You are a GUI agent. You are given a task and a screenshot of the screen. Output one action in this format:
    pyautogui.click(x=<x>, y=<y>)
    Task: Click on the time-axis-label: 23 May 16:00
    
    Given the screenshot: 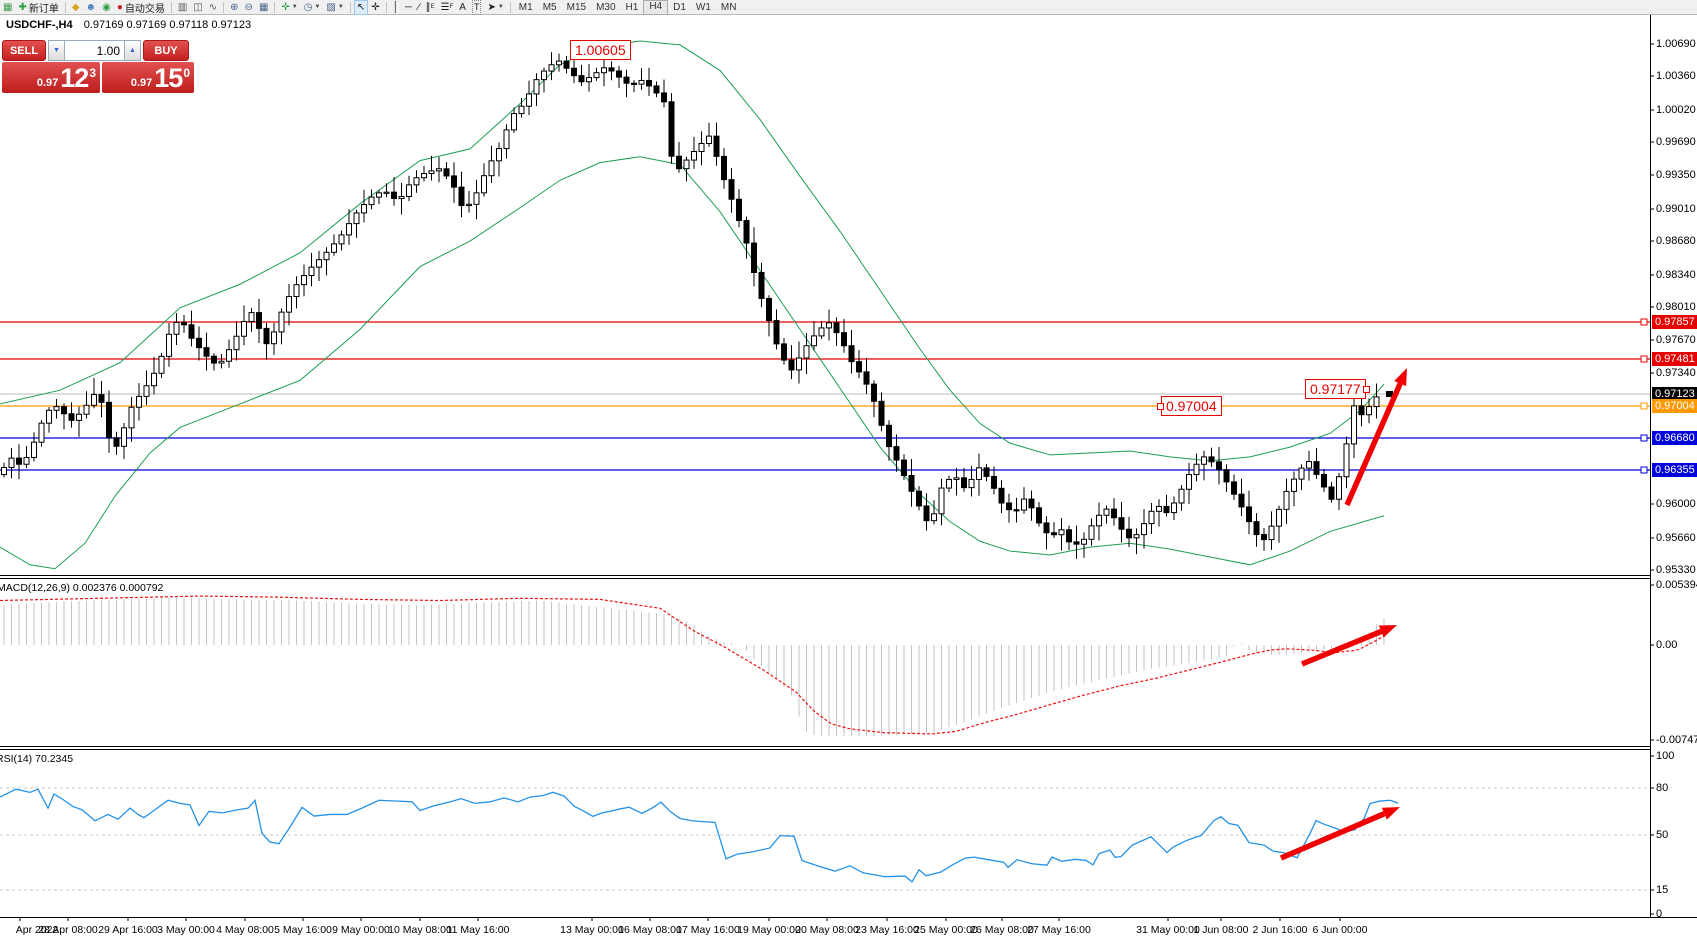 What is the action you would take?
    pyautogui.click(x=887, y=930)
    